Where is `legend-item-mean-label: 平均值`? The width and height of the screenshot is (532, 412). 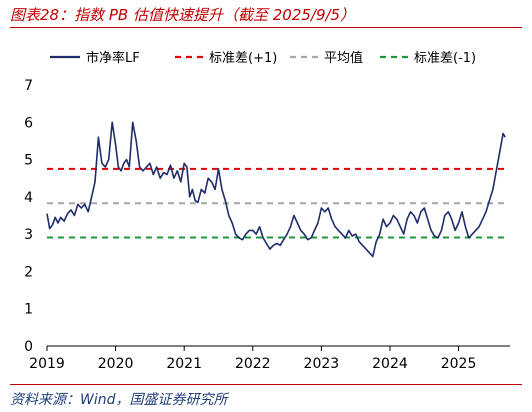
legend-item-mean-label: 平均值 is located at coordinates (343, 58).